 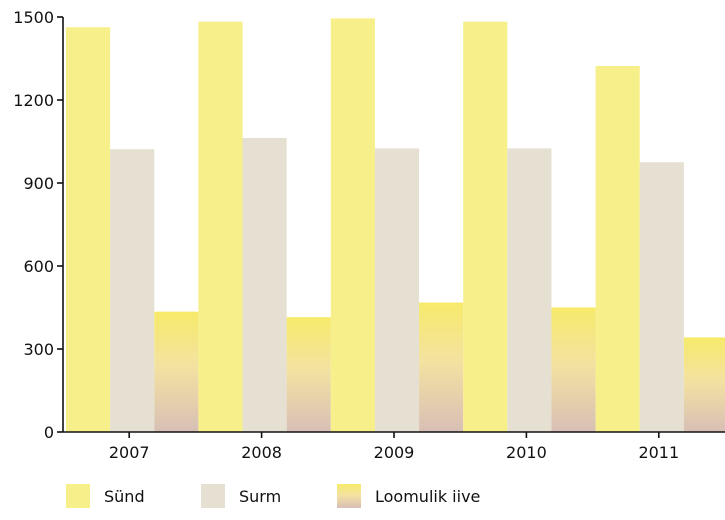 What do you see at coordinates (704, 384) in the screenshot?
I see `bar-loomulik-iive-2011` at bounding box center [704, 384].